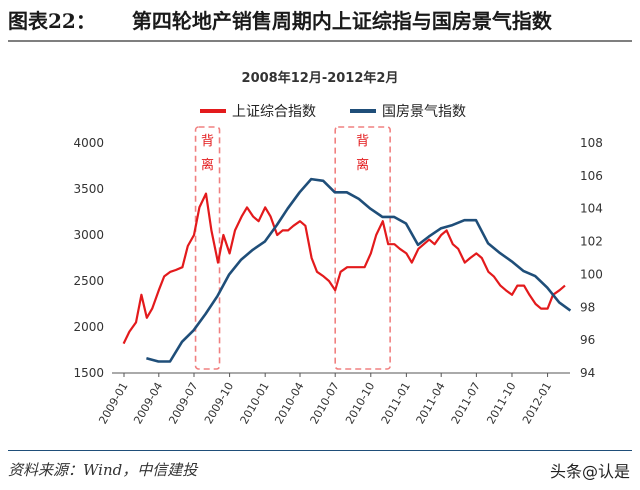 The image size is (640, 490). What do you see at coordinates (591, 242) in the screenshot?
I see `y-right-tick-label: 102` at bounding box center [591, 242].